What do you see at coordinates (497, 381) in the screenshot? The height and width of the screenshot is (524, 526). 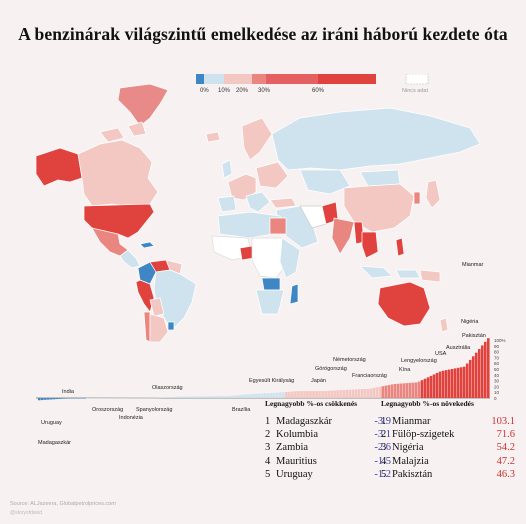 I see `y-tick-label: 30` at bounding box center [497, 381].